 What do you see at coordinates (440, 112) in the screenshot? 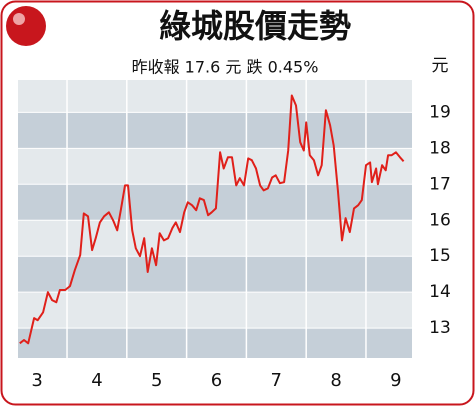
I see `y-tick-label: 19` at bounding box center [440, 112].